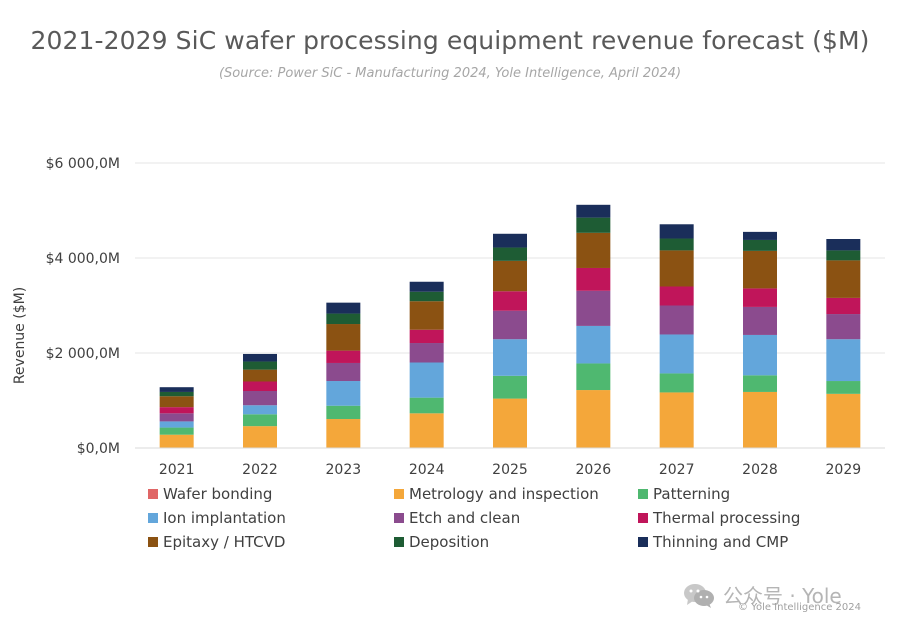 The width and height of the screenshot is (900, 630). Describe the element at coordinates (218, 494) in the screenshot. I see `legend-label: Wafer bonding` at that location.